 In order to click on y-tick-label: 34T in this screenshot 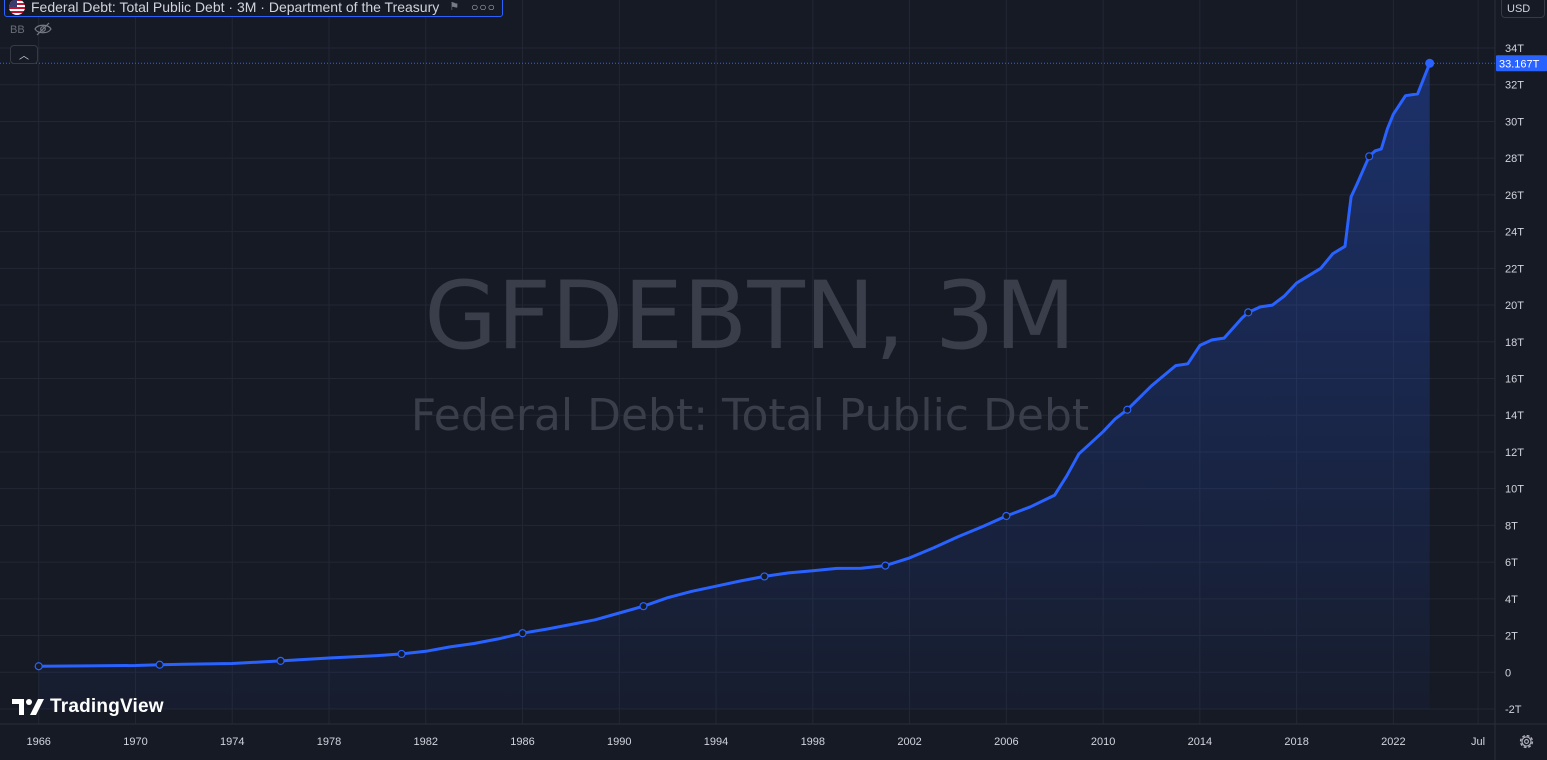, I will do `click(1514, 49)`.